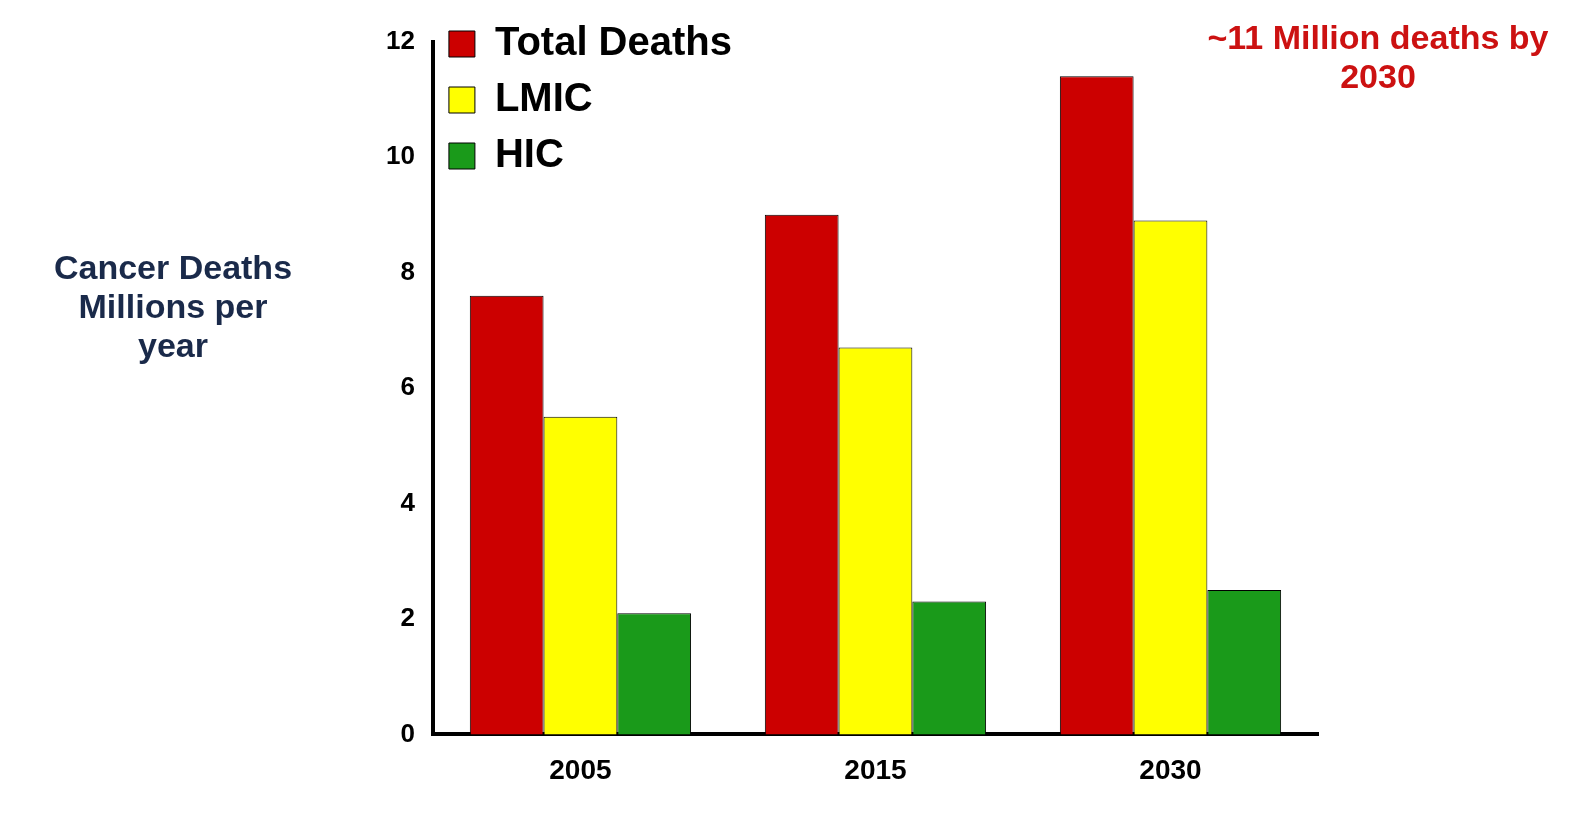 This screenshot has width=1596, height=817. Describe the element at coordinates (529, 153) in the screenshot. I see `legend-label: HIC` at that location.